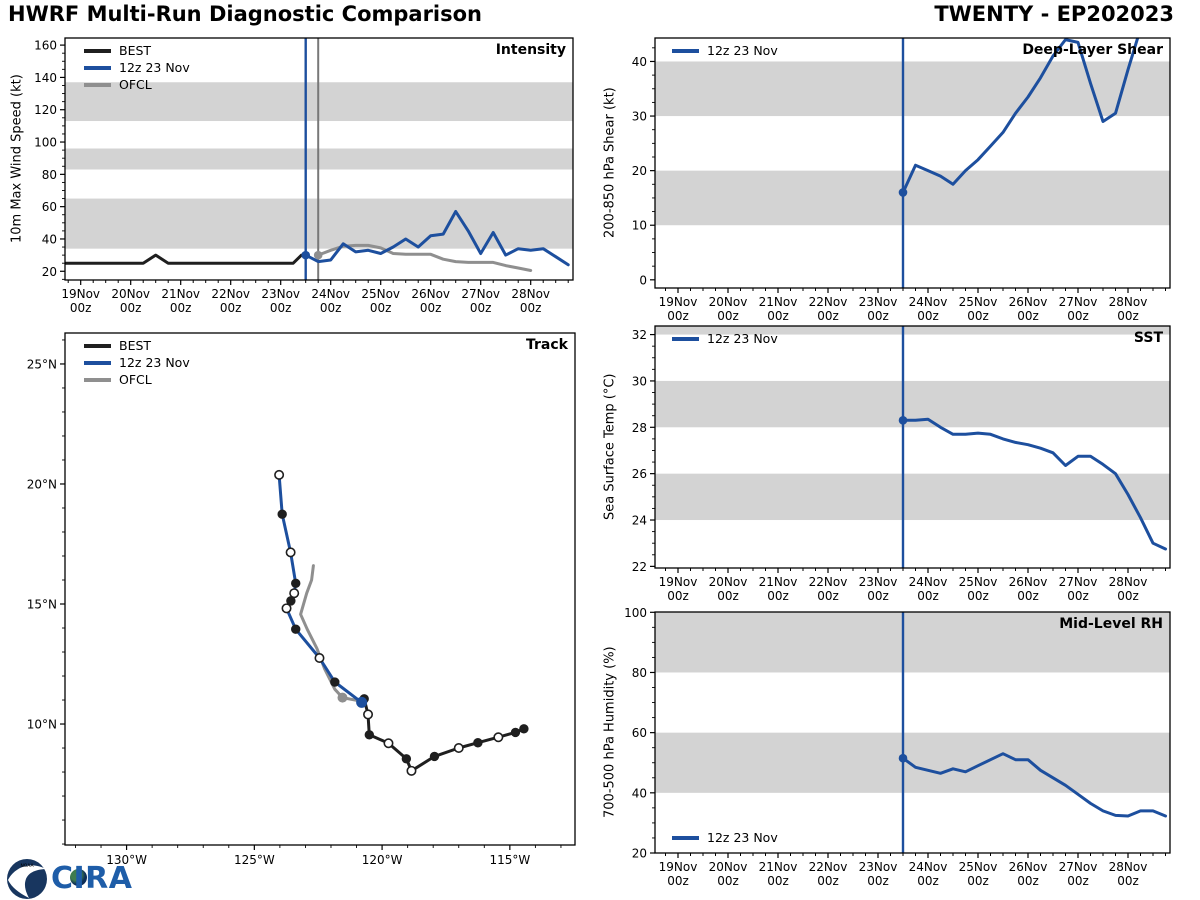 Image resolution: width=1200 pixels, height=900 pixels. I want to click on rh-legend: 12z 23 Nov, so click(725, 838).